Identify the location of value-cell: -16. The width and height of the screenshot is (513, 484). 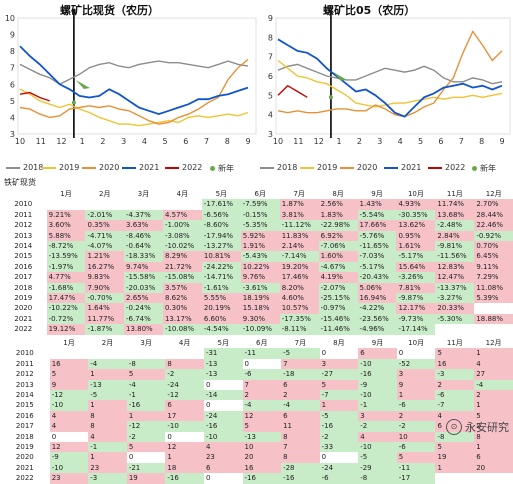
(262, 478).